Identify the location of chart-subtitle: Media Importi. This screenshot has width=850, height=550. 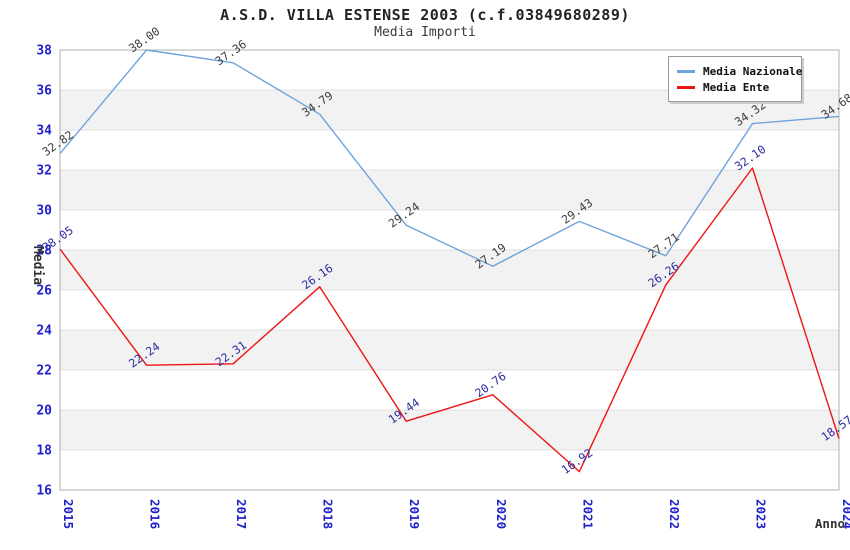
(425, 32).